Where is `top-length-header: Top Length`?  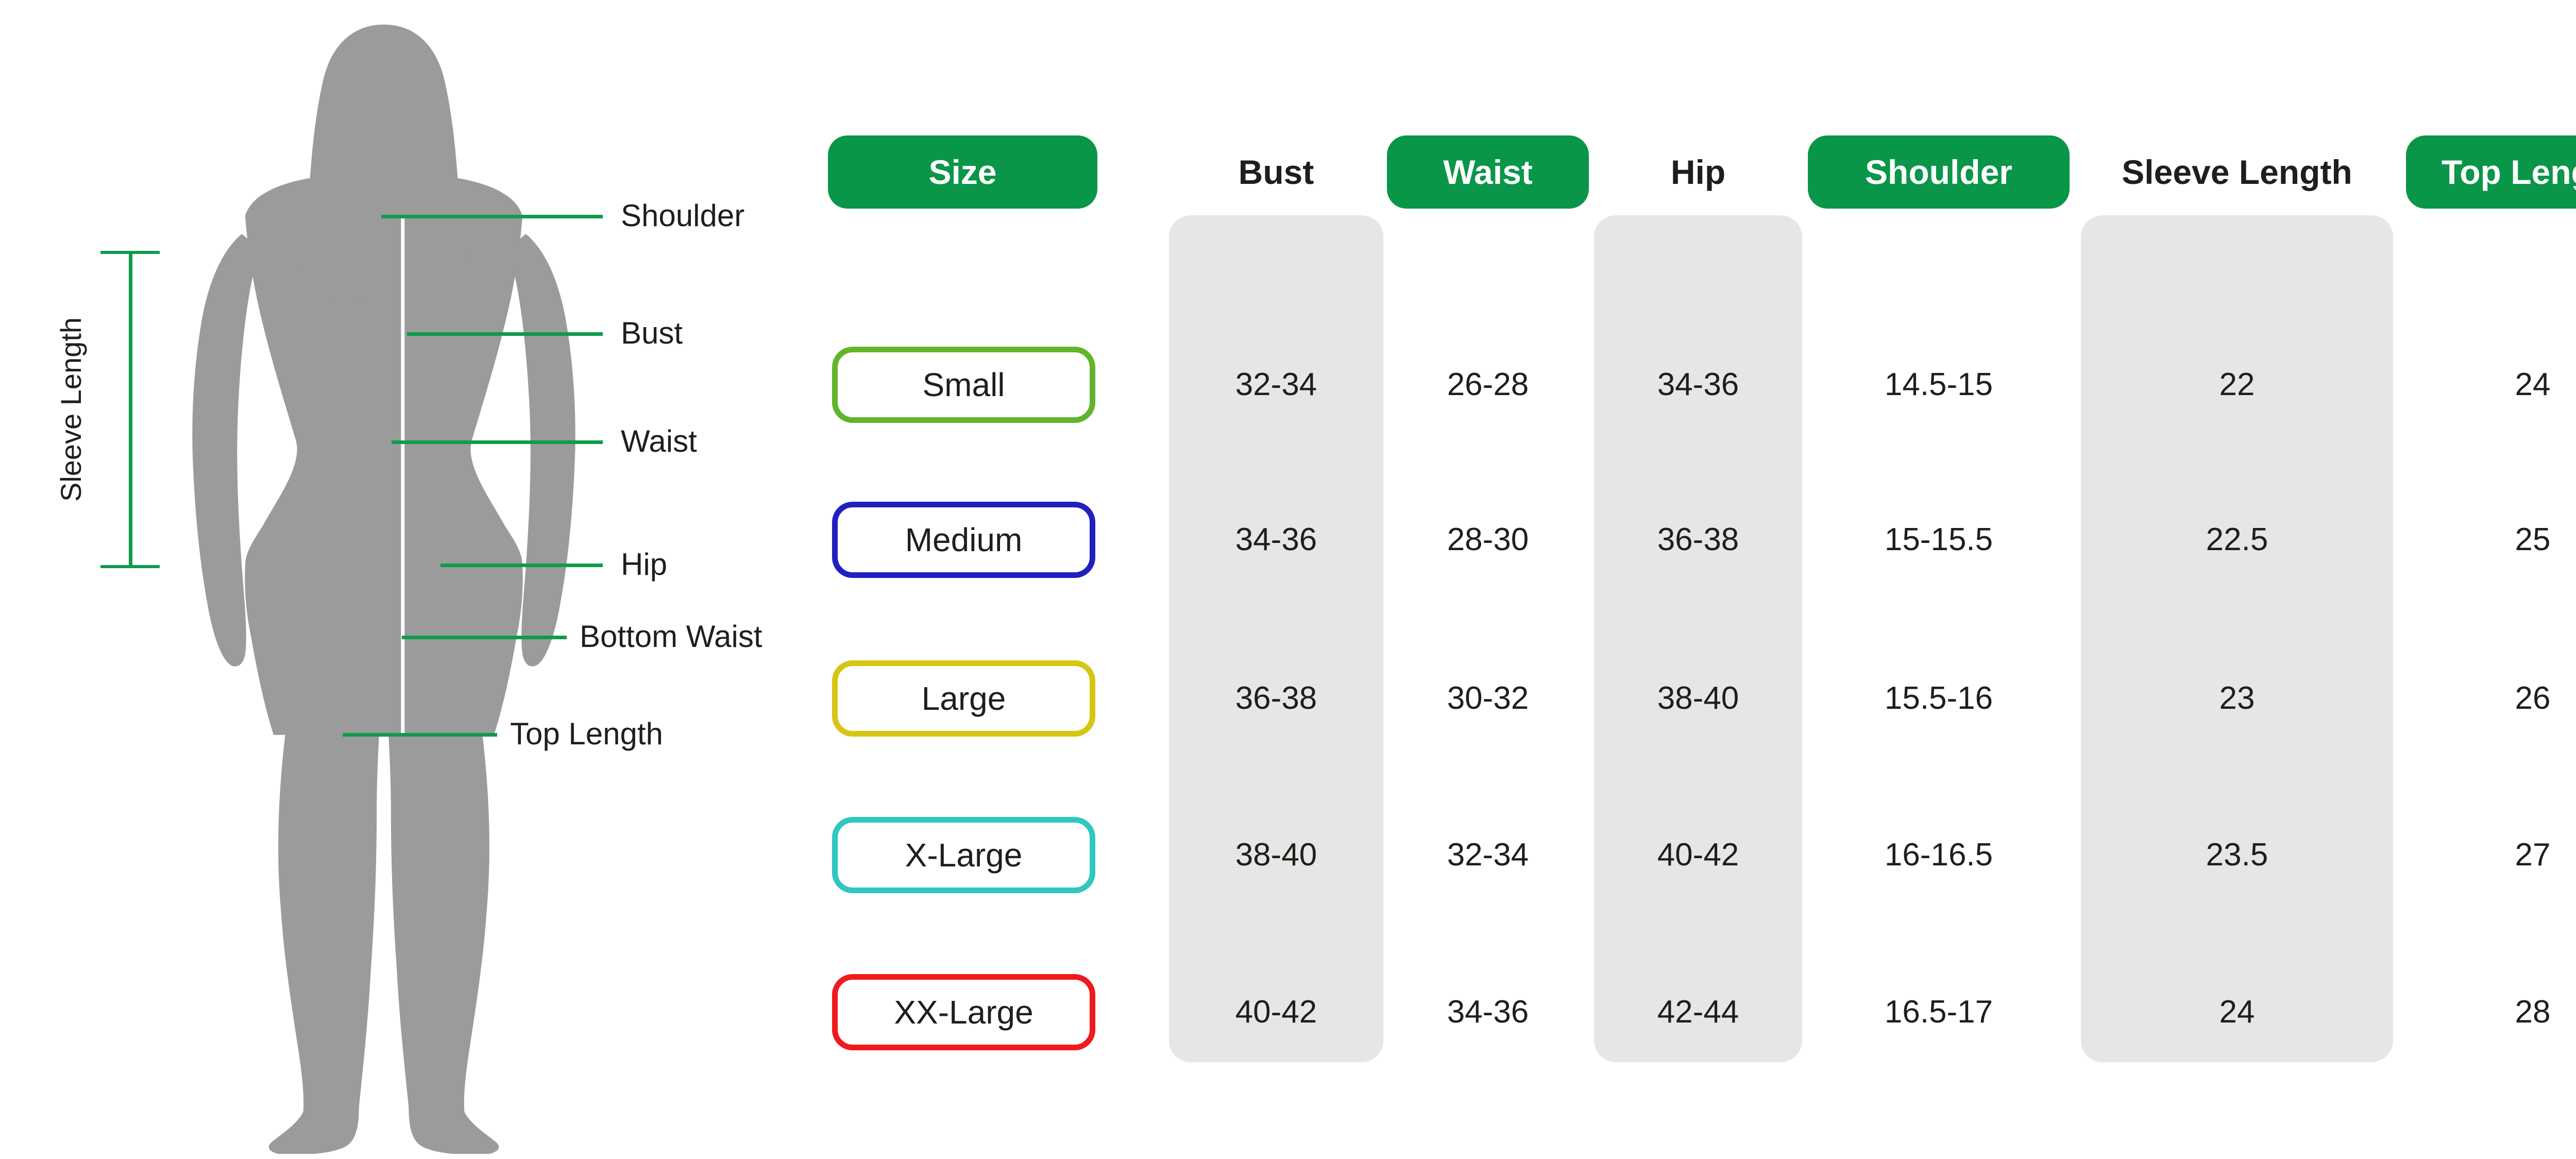
top-length-header: Top Length is located at coordinates (2491, 172).